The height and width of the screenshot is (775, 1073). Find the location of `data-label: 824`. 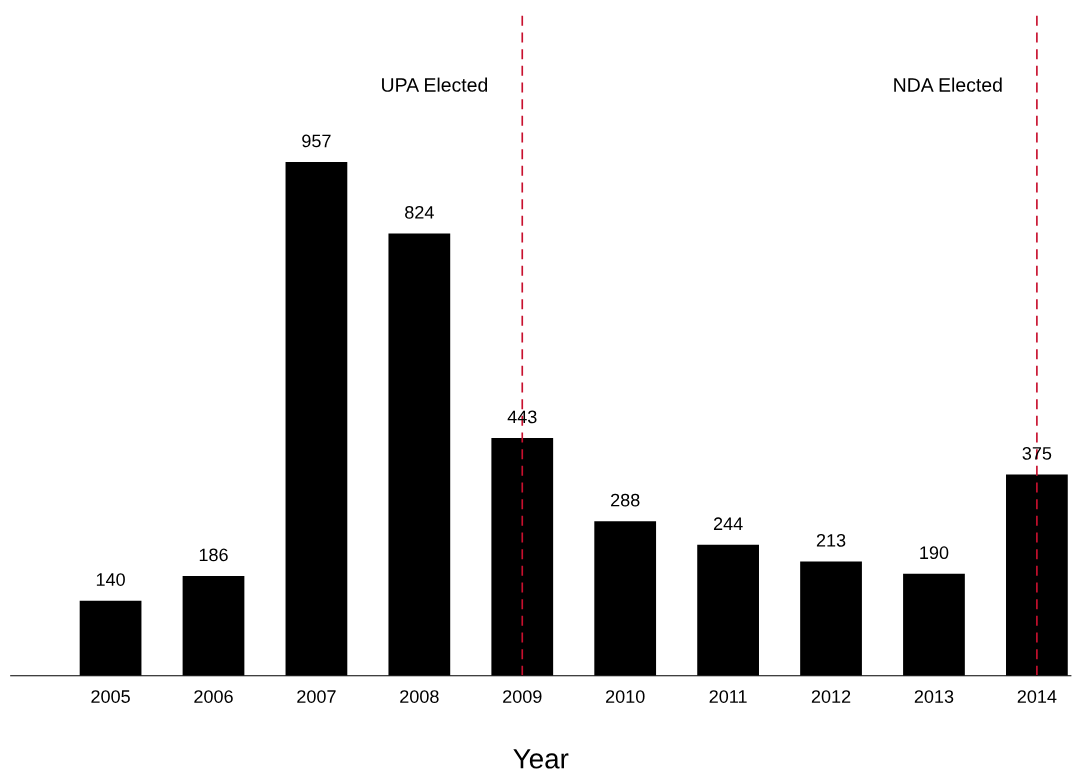

data-label: 824 is located at coordinates (419, 212).